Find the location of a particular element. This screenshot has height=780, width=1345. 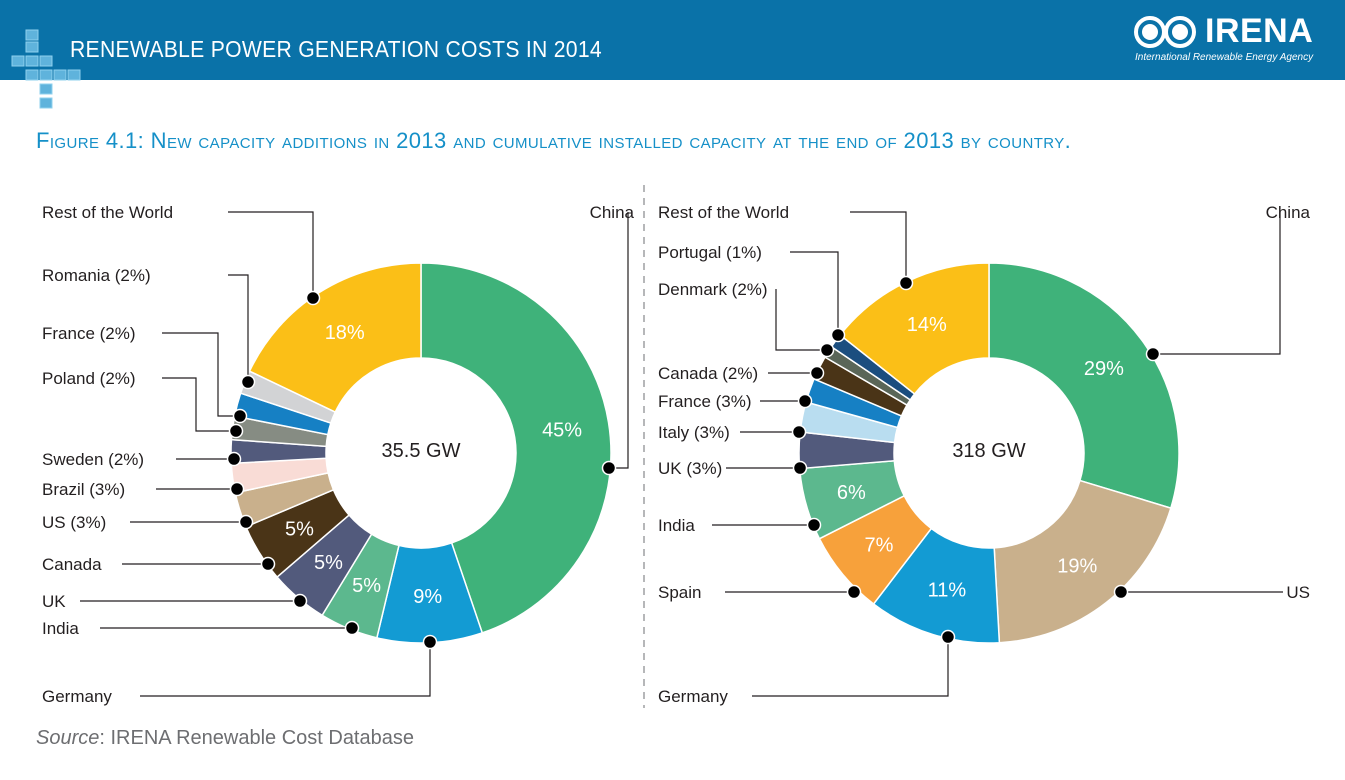

source-note: Source: IRENA Renewable Cost Database is located at coordinates (225, 738).